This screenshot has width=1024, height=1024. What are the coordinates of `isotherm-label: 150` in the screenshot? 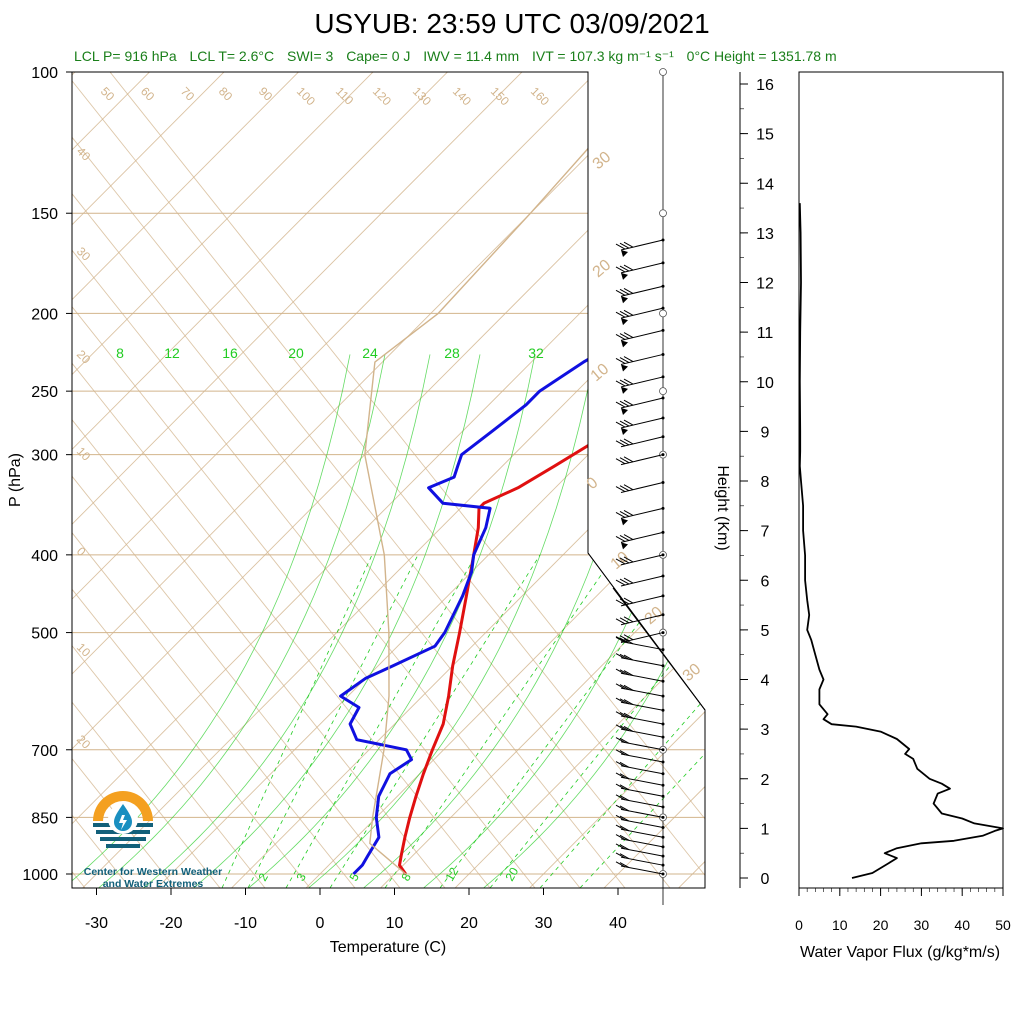 It's located at (500, 96).